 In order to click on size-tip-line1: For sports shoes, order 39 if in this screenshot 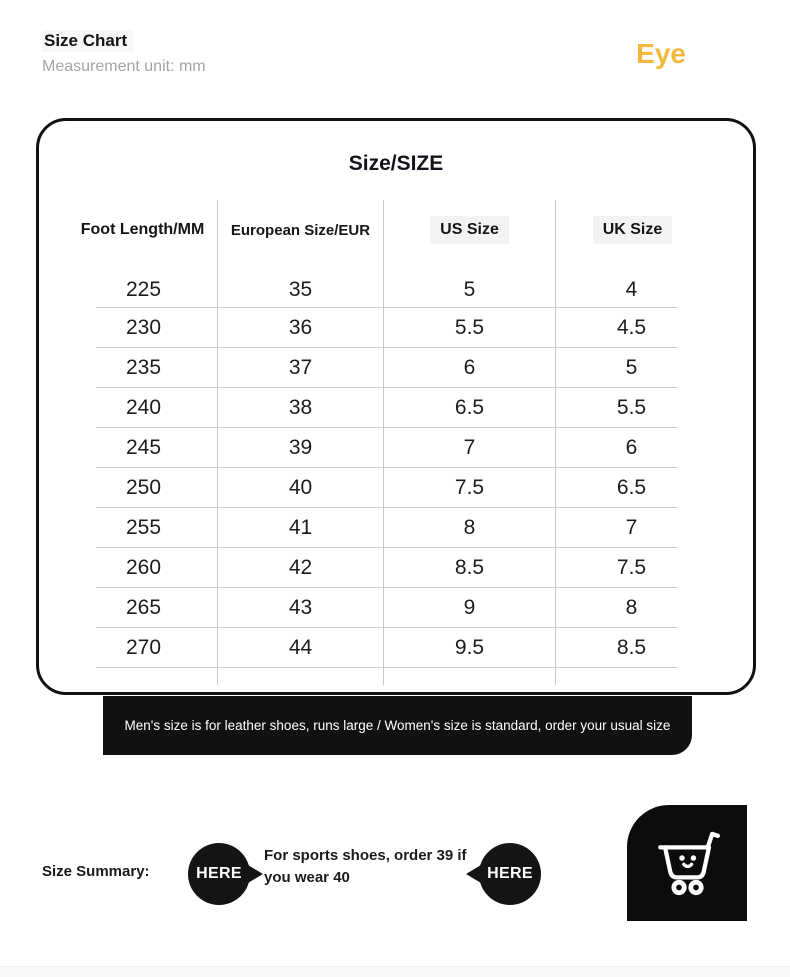, I will do `click(365, 855)`.